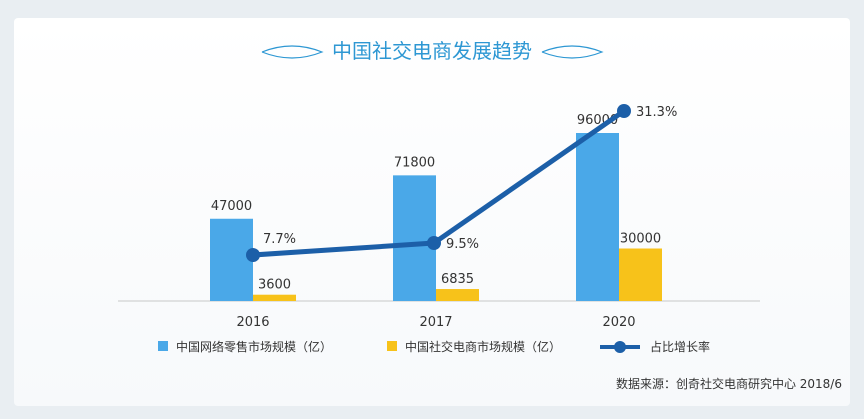  Describe the element at coordinates (729, 383) in the screenshot. I see `source-note: 数据来源：创奇社交电商研究中心 2018/6` at that location.